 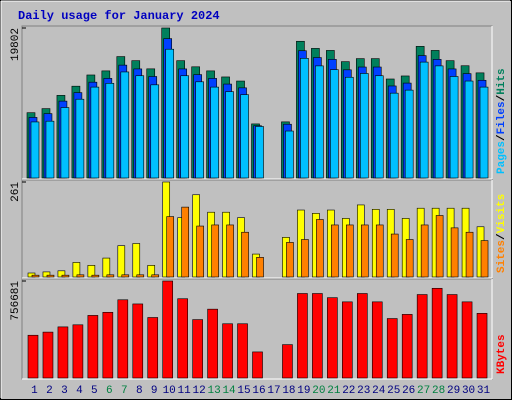 What do you see at coordinates (213, 391) in the screenshot?
I see `x-tick-label: 13` at bounding box center [213, 391].